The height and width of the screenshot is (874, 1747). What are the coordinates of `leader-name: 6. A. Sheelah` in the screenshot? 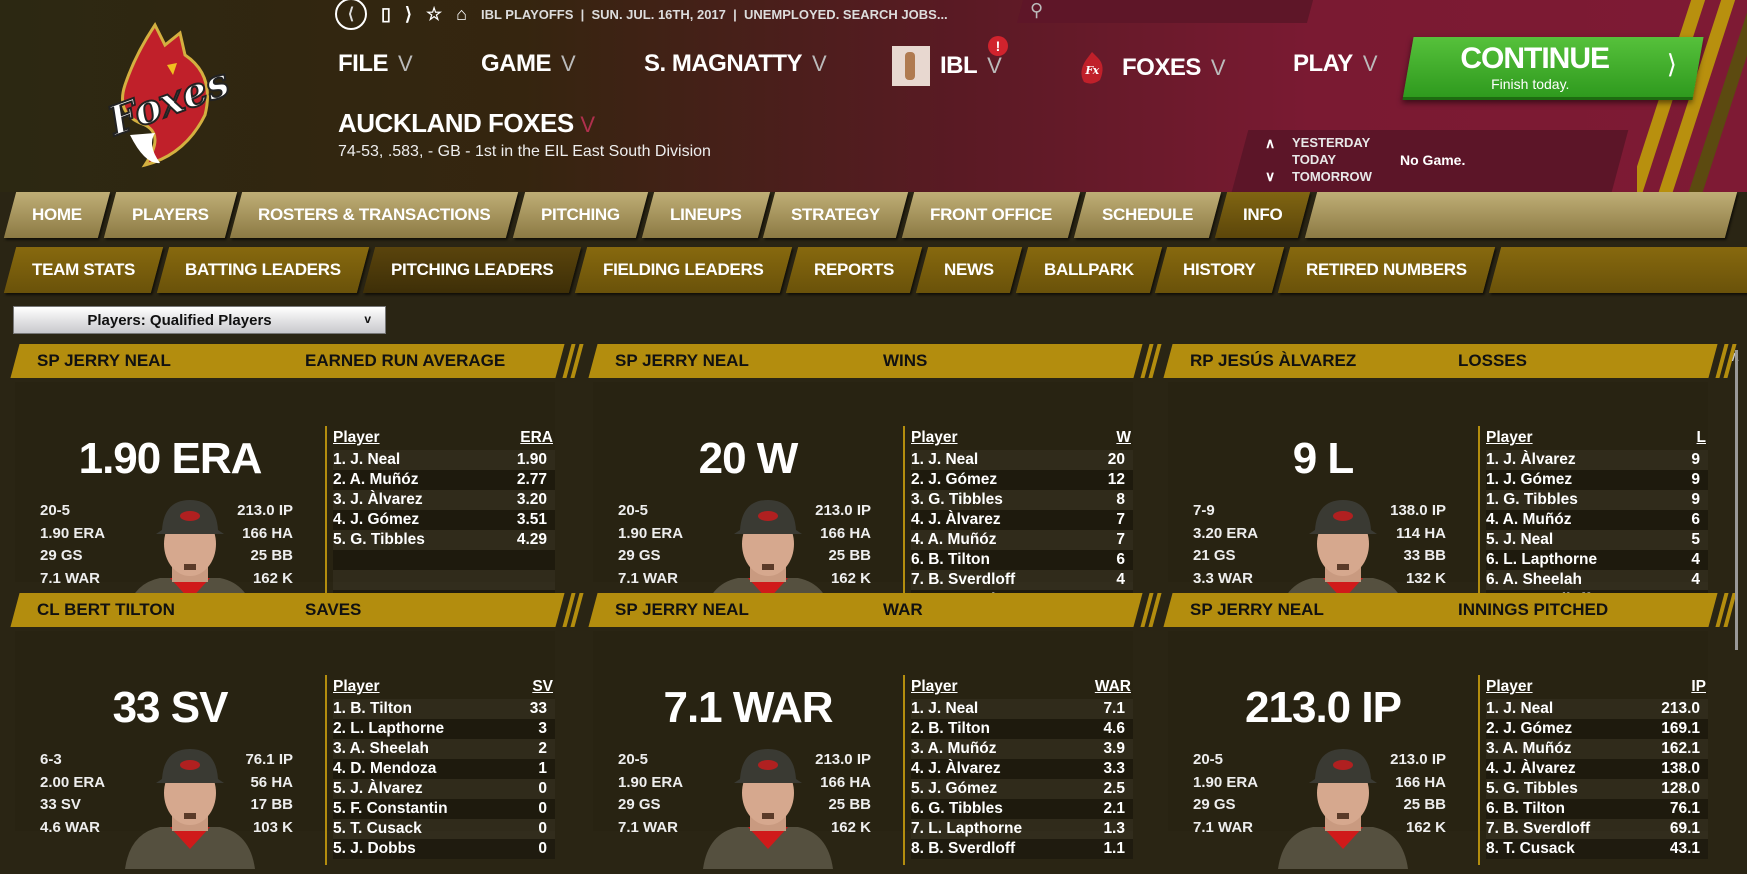 It's located at (1534, 579).